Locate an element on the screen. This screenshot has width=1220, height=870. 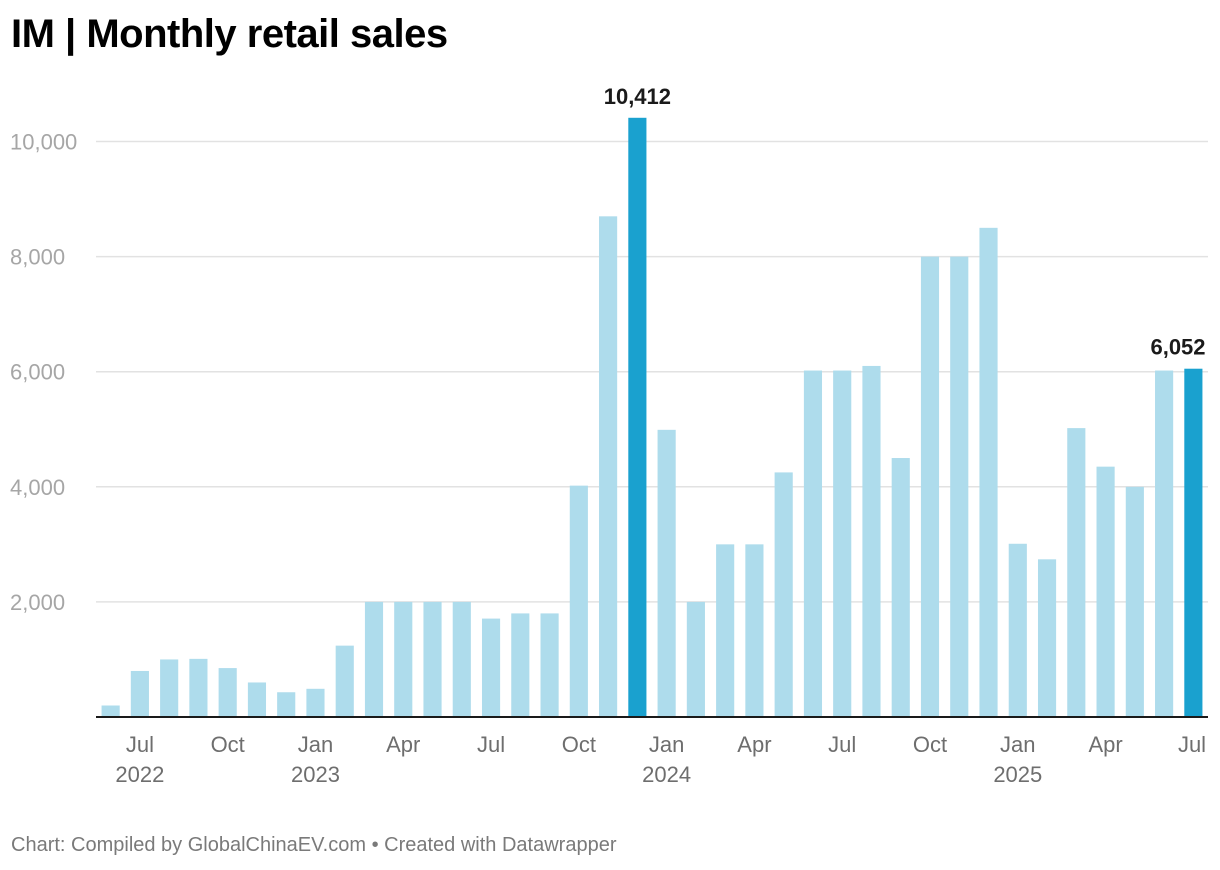
x-tick-year-label: 2022 is located at coordinates (139, 774).